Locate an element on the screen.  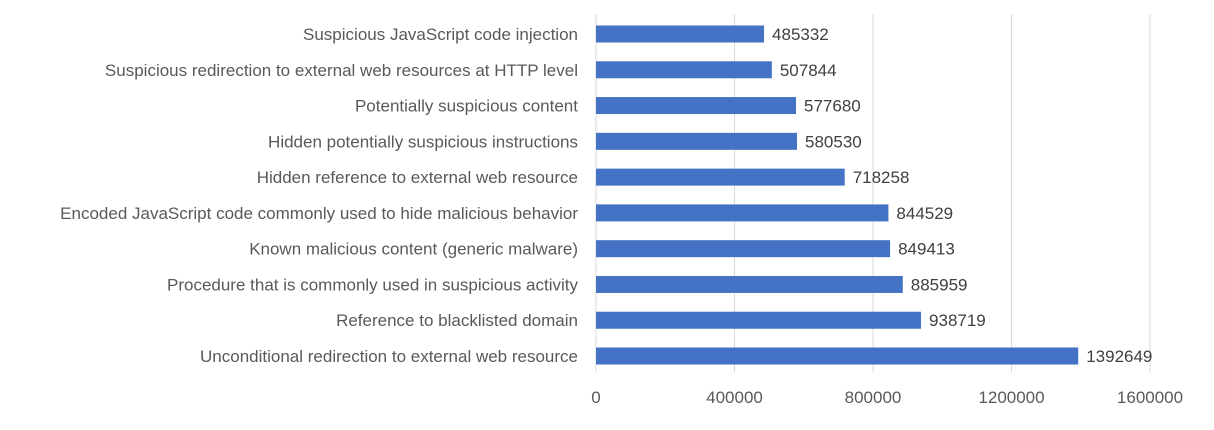
data-label: 885959 is located at coordinates (939, 284).